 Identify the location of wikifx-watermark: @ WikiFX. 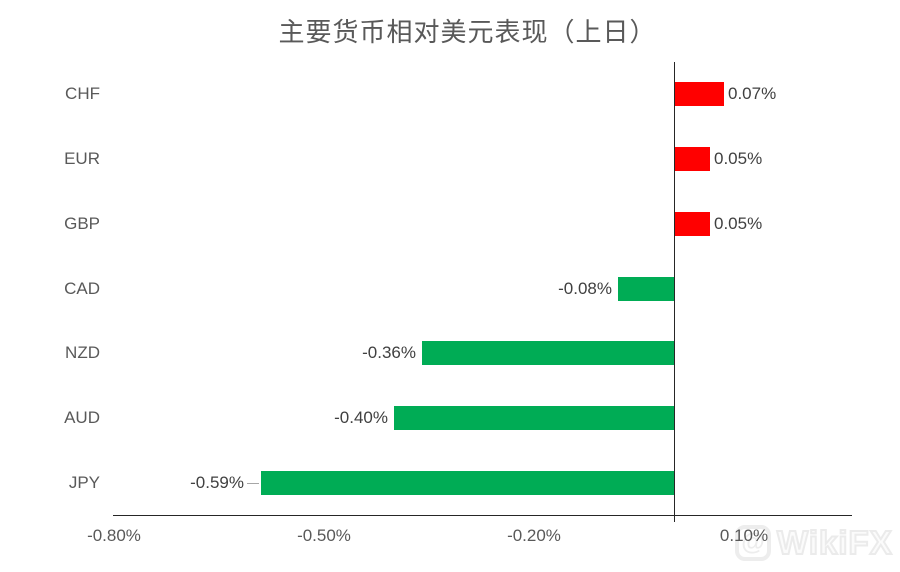
(817, 543).